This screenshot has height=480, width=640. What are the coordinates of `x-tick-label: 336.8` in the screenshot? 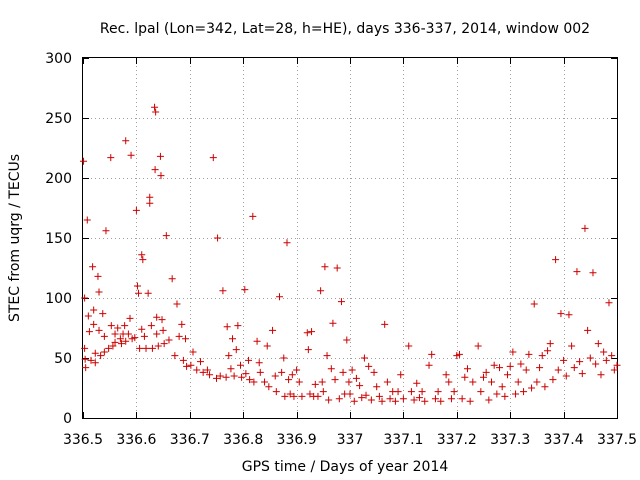 It's located at (243, 440).